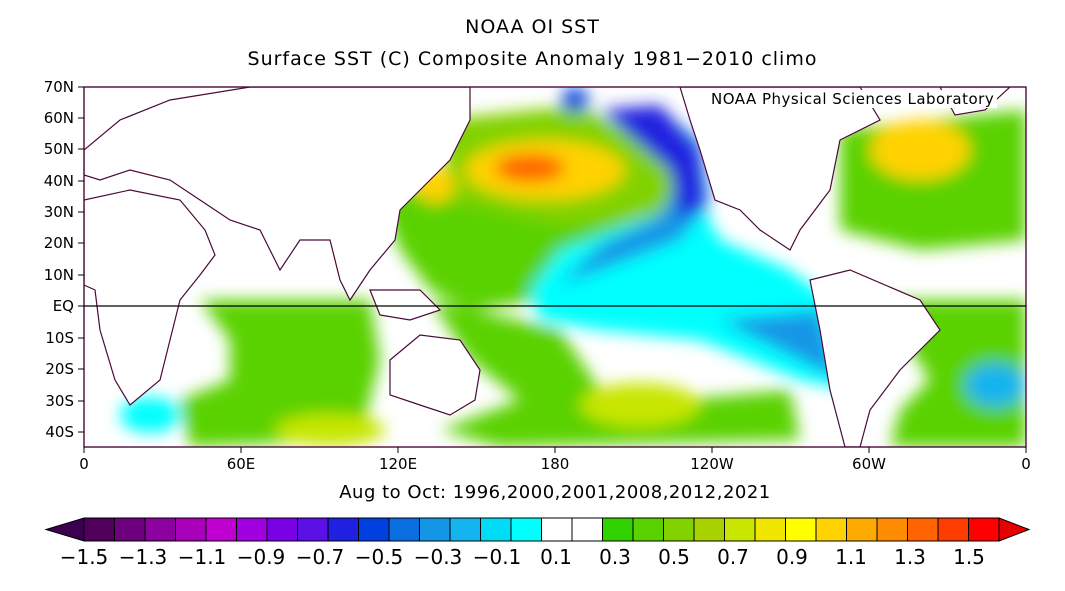  Describe the element at coordinates (84, 557) in the screenshot. I see `colorbar-label: −1.5` at that location.